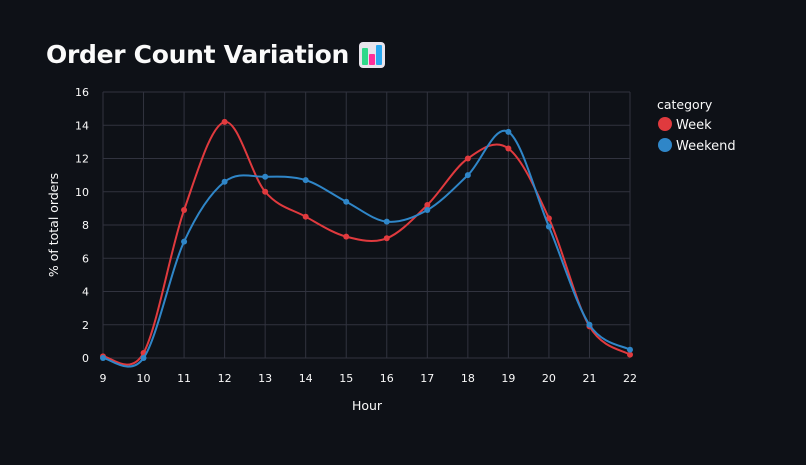 This screenshot has height=465, width=806. Describe the element at coordinates (630, 378) in the screenshot. I see `x-tick-label: 22` at that location.